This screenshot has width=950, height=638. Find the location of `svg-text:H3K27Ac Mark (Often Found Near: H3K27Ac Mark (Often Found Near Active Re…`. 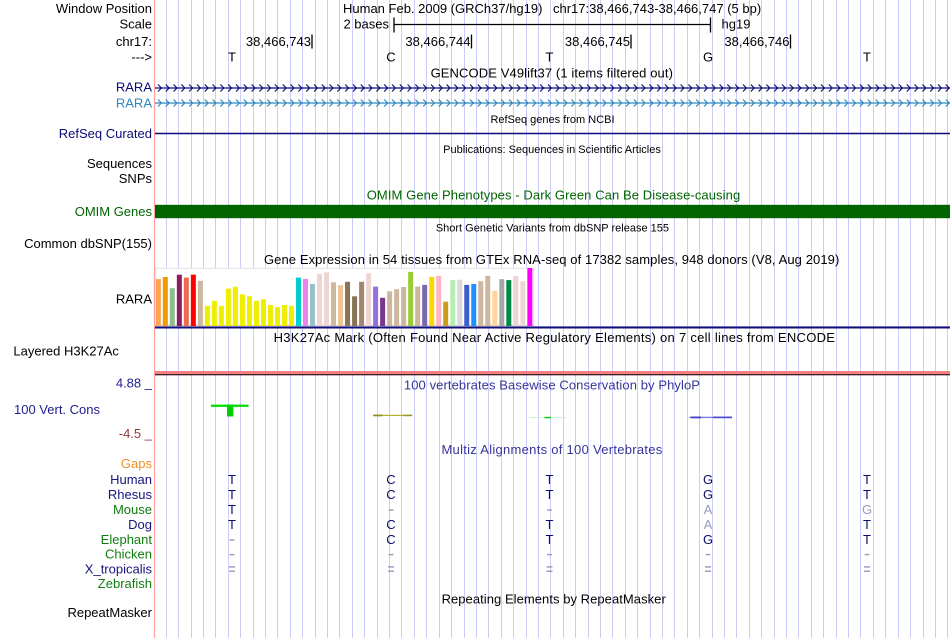

svg-text:H3K27Ac Mark (Often Found Near: H3K27Ac Mark (Often Found Near Active Re… is located at coordinates (555, 337).